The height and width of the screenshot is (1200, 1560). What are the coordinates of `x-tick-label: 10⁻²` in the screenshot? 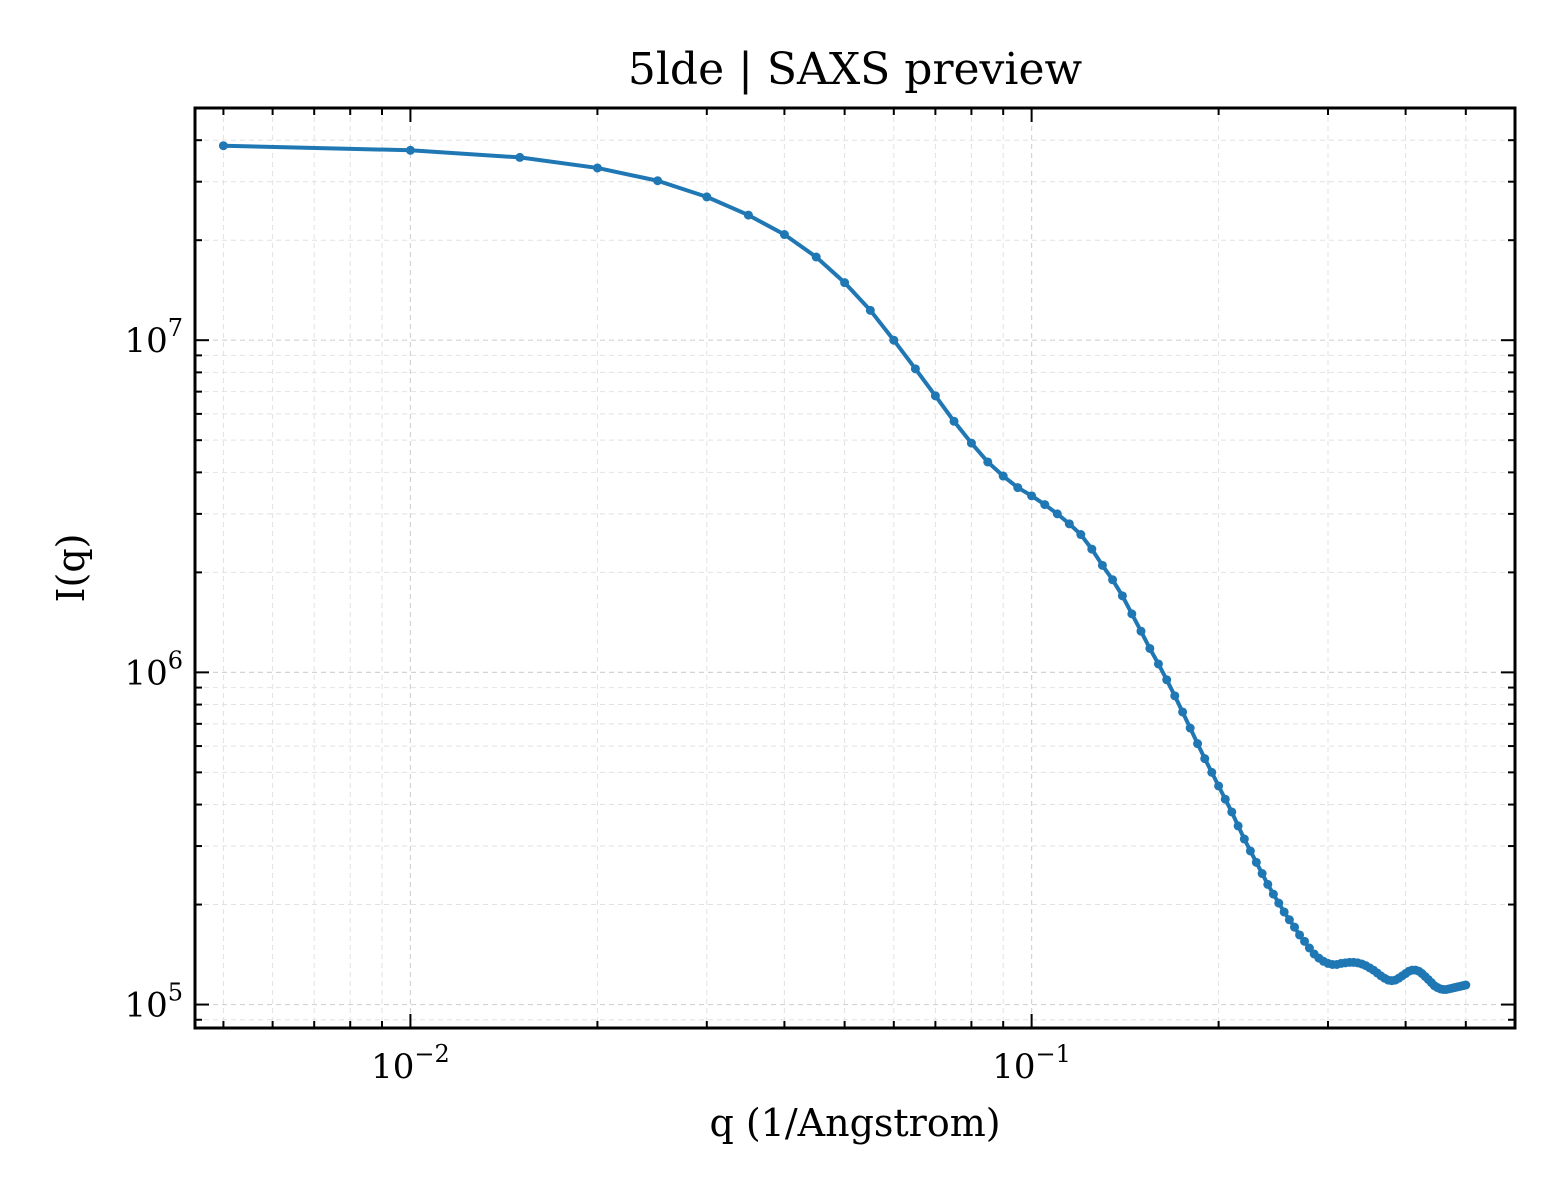 It's located at (410, 1063).